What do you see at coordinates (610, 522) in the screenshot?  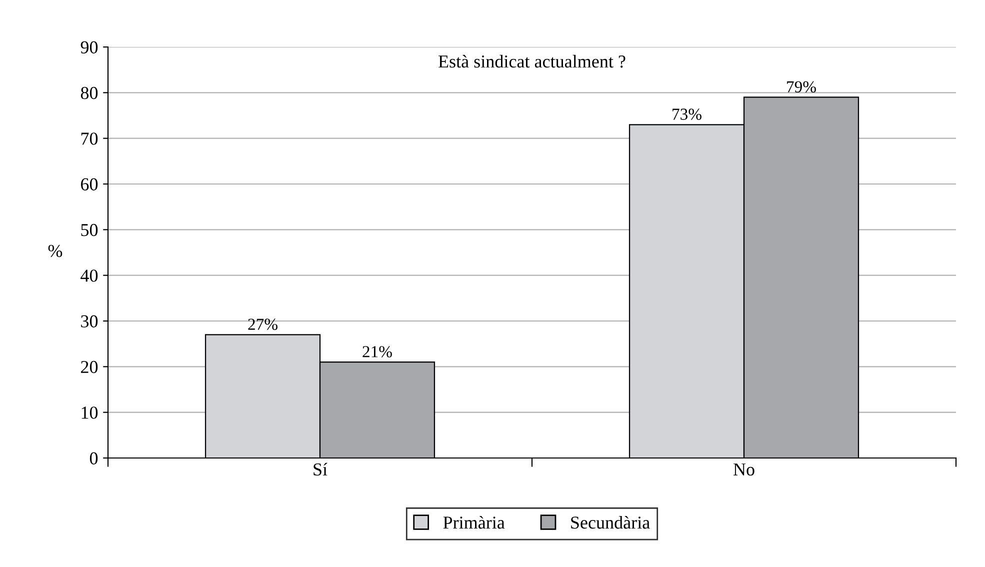 I see `legend-label: Secundària` at bounding box center [610, 522].